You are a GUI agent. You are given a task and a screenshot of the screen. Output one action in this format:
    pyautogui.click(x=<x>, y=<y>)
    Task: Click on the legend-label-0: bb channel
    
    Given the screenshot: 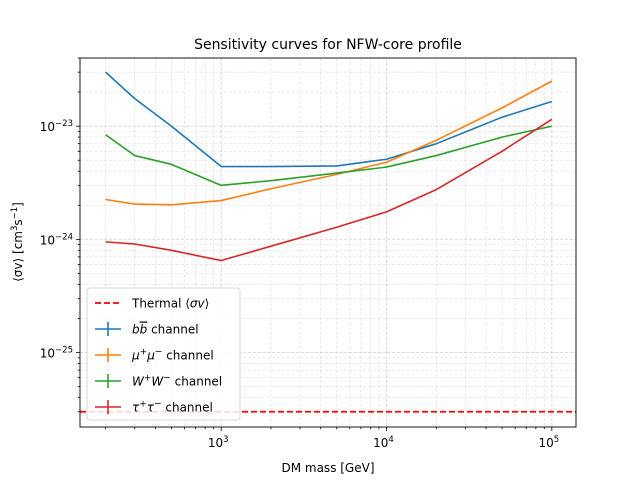 What is the action you would take?
    pyautogui.click(x=165, y=330)
    